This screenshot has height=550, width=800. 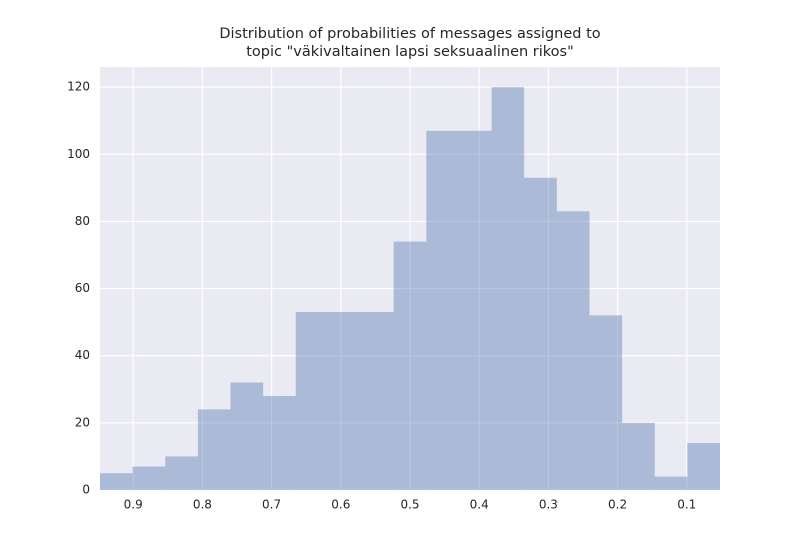 I want to click on x-tick-label: 0.4, so click(x=479, y=505).